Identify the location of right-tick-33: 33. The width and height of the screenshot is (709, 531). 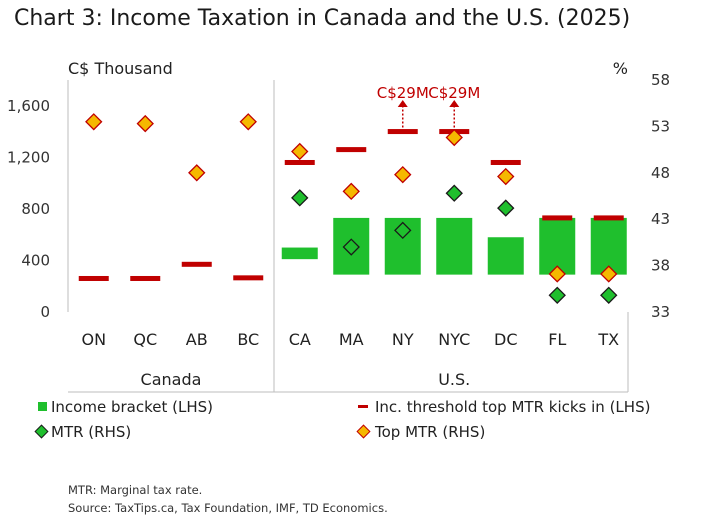
(660, 312).